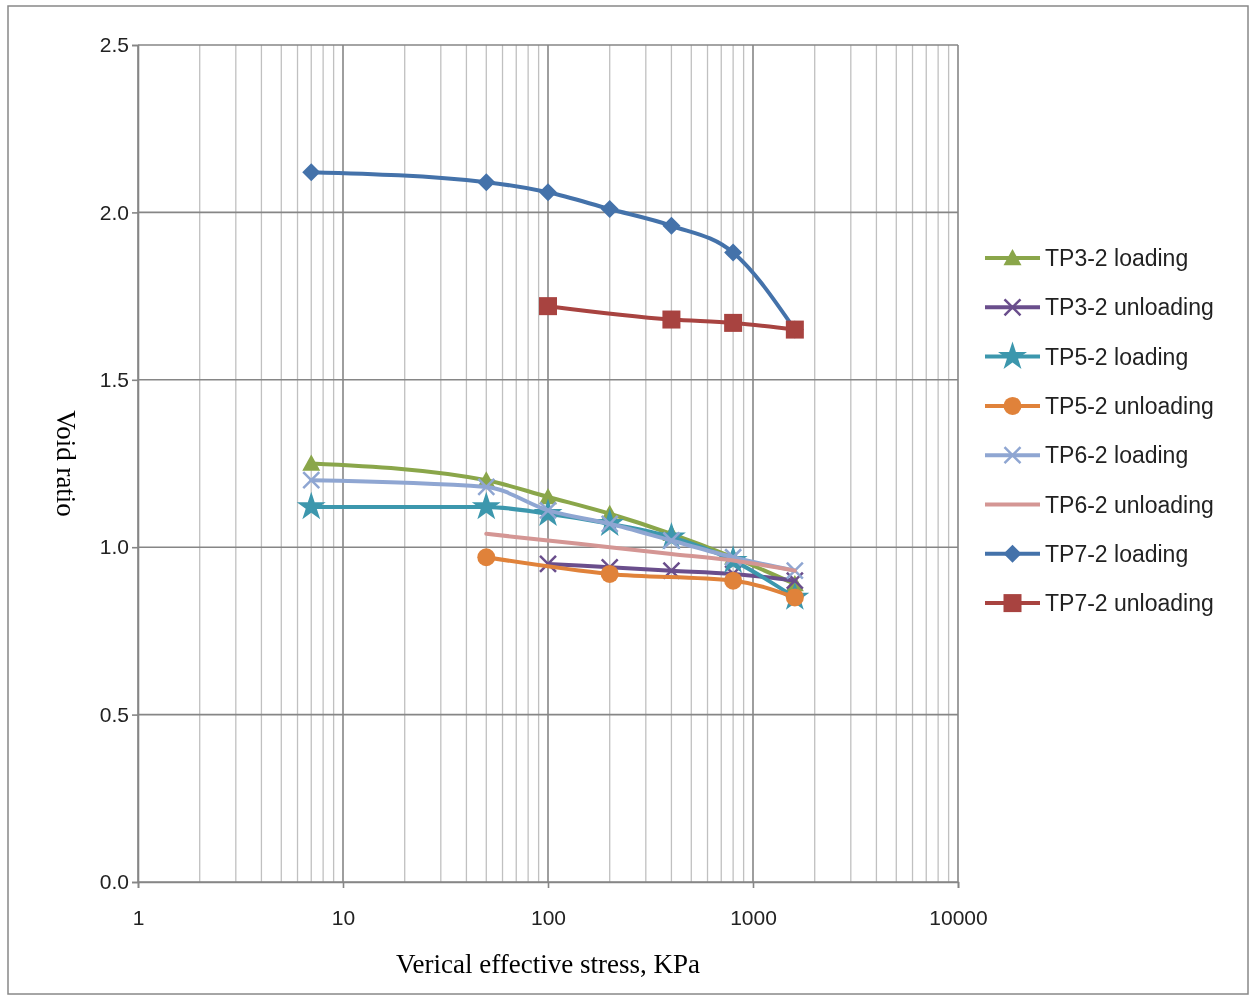 This screenshot has height=999, width=1255. I want to click on x-tick-label: 100, so click(548, 917).